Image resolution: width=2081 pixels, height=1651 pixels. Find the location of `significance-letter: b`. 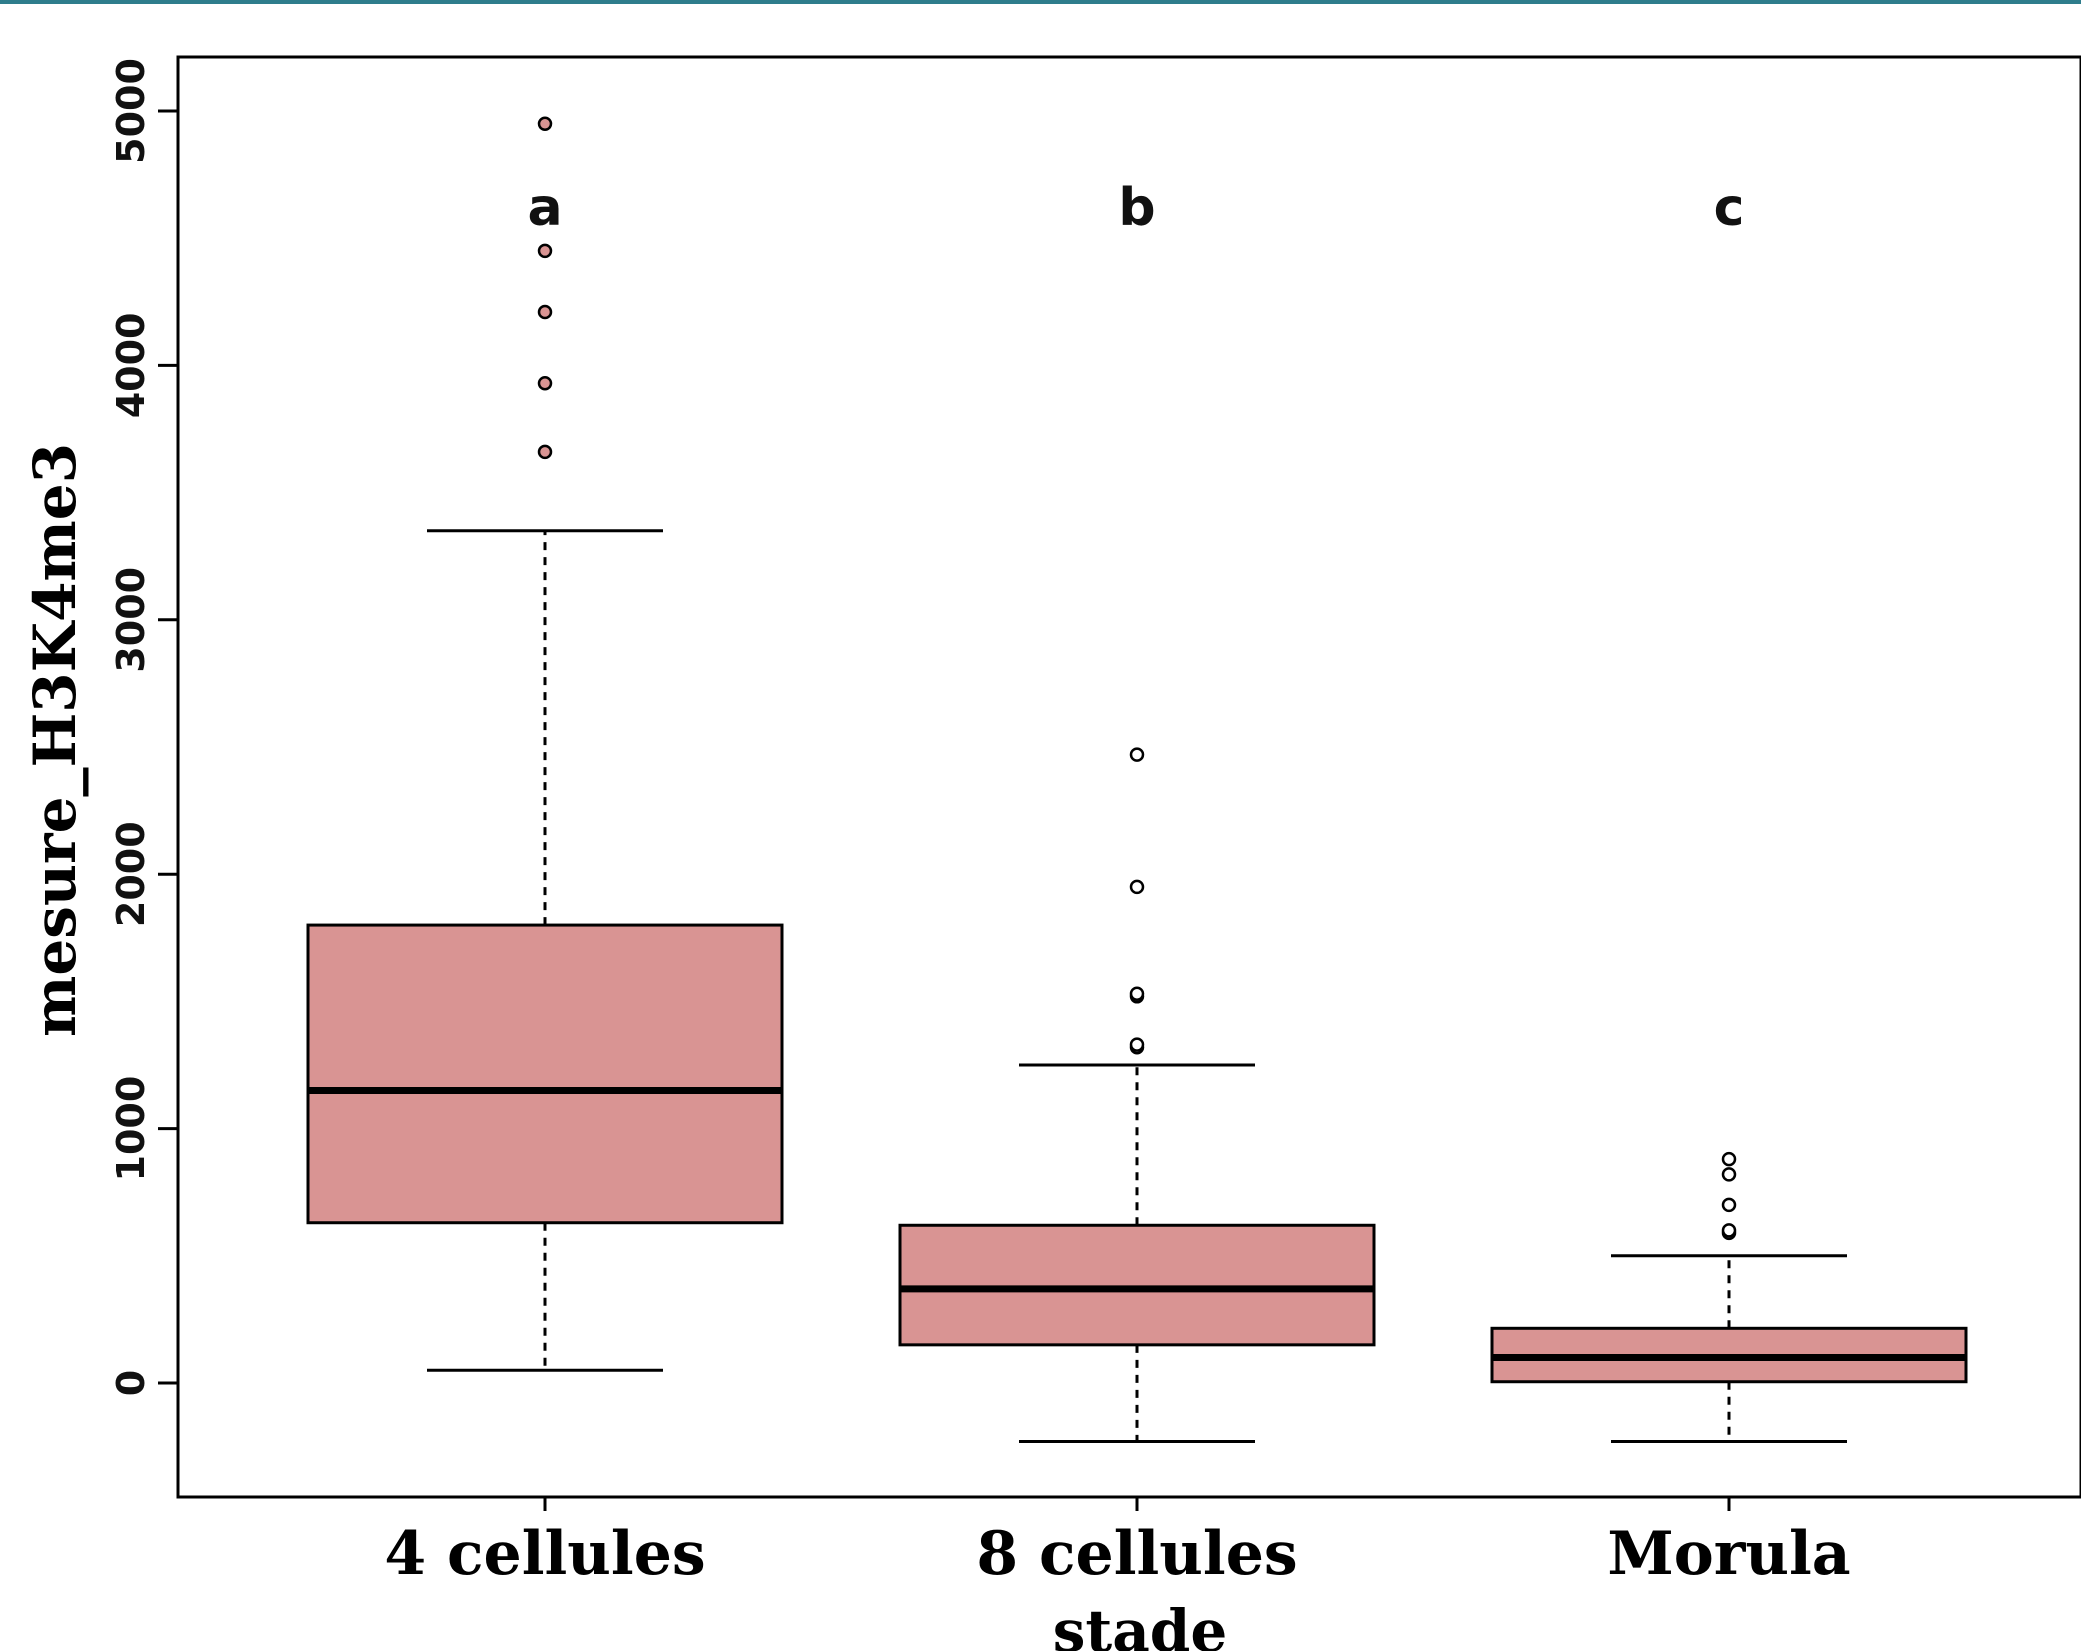

significance-letter: b is located at coordinates (1136, 208).